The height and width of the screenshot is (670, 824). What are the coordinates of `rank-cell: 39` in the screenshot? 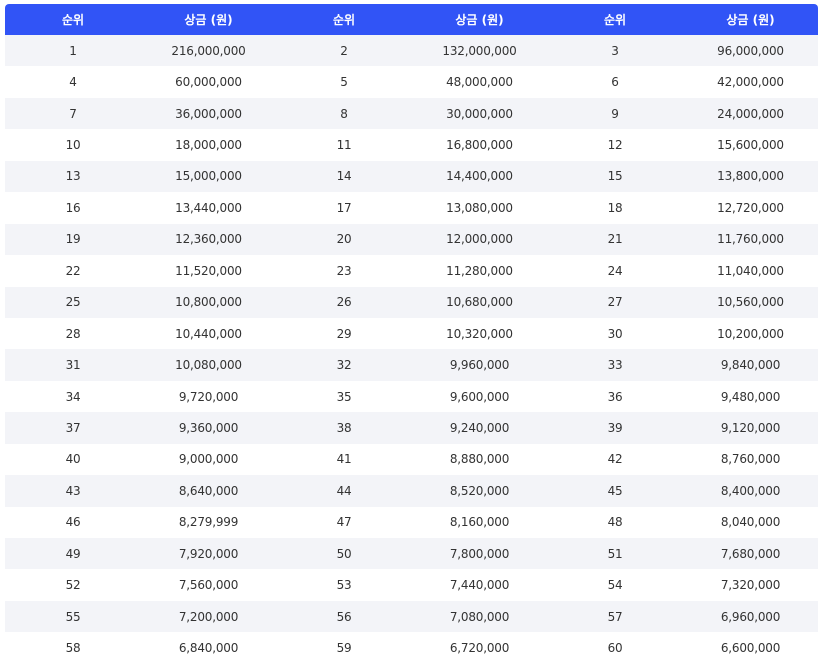 It's located at (615, 427).